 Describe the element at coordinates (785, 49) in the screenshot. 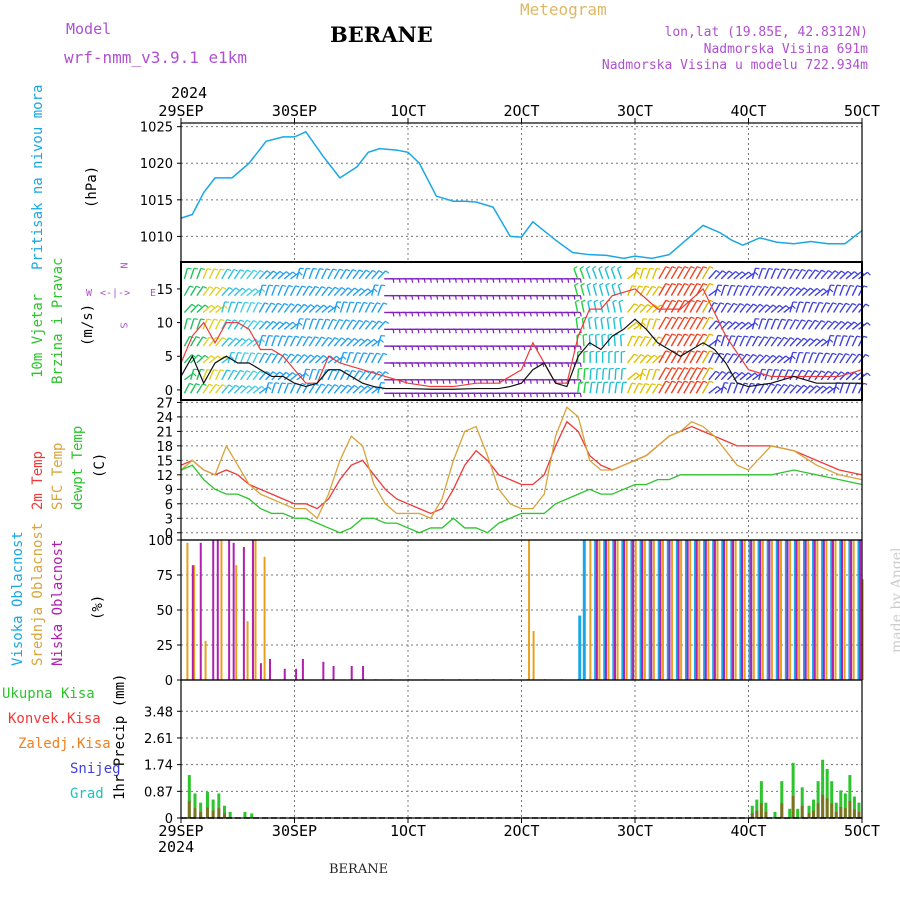

I see `altitude-label: Nadmorska Visina 691m` at that location.